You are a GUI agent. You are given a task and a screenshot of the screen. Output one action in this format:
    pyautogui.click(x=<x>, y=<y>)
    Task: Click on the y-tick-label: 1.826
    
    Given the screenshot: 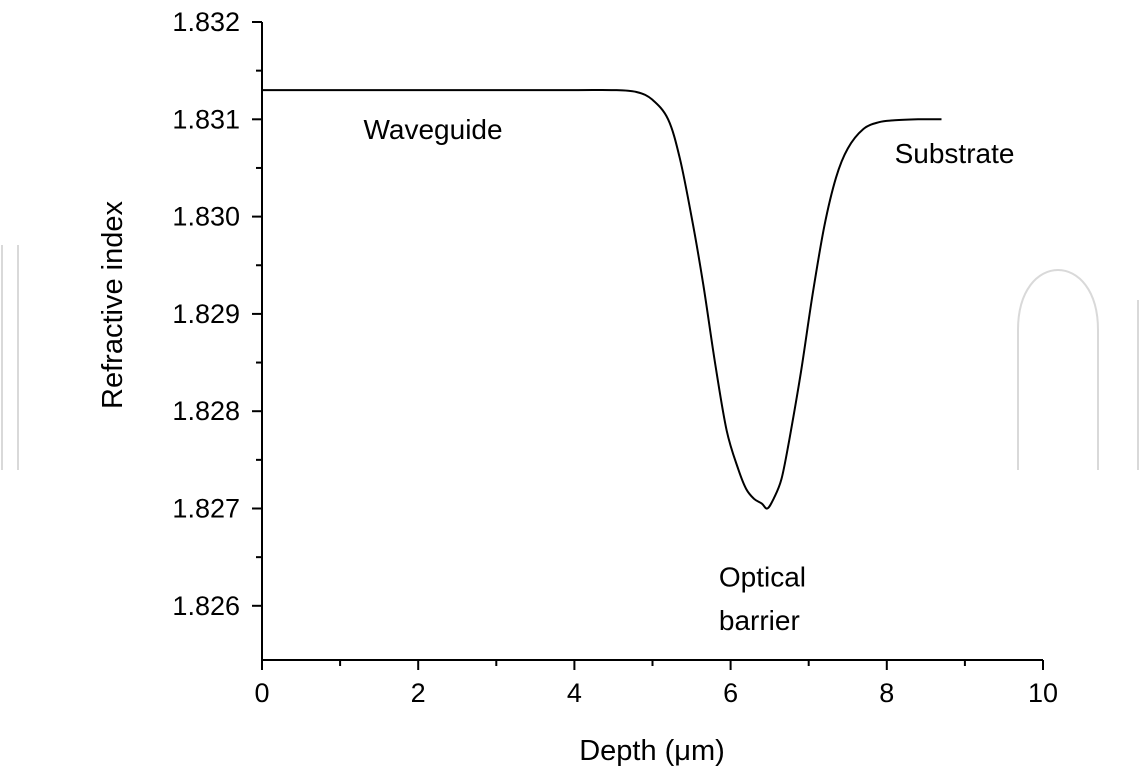 What is the action you would take?
    pyautogui.click(x=206, y=606)
    